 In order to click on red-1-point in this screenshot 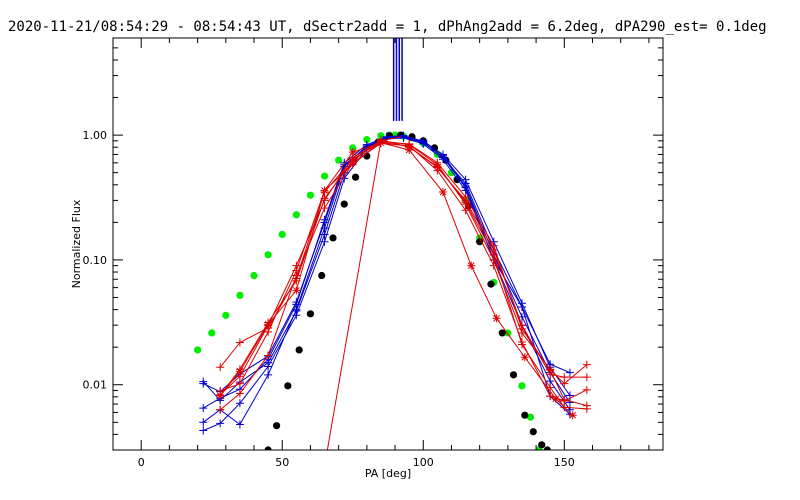, I will do `click(239, 342)`.